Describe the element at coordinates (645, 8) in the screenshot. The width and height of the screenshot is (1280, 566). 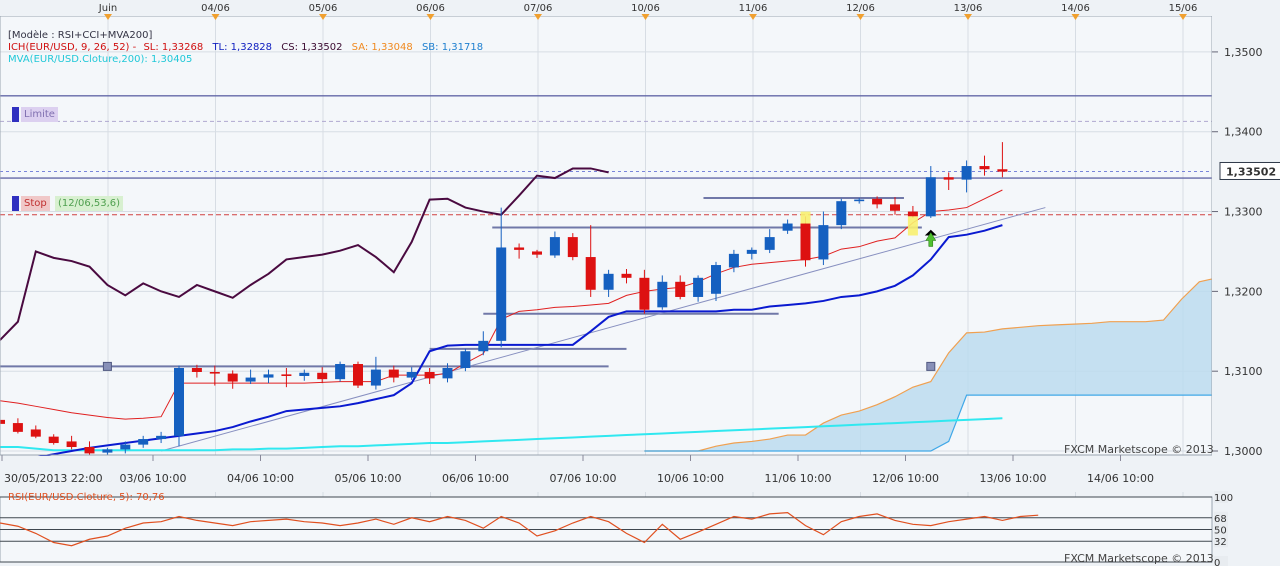
I see `top-date-label: 10/06` at that location.